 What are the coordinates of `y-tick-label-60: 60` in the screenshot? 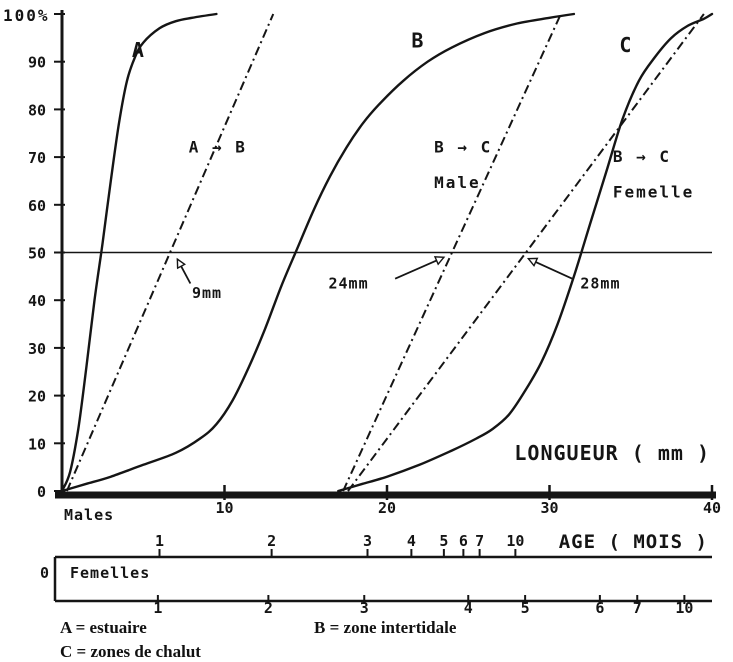 It's located at (37, 206).